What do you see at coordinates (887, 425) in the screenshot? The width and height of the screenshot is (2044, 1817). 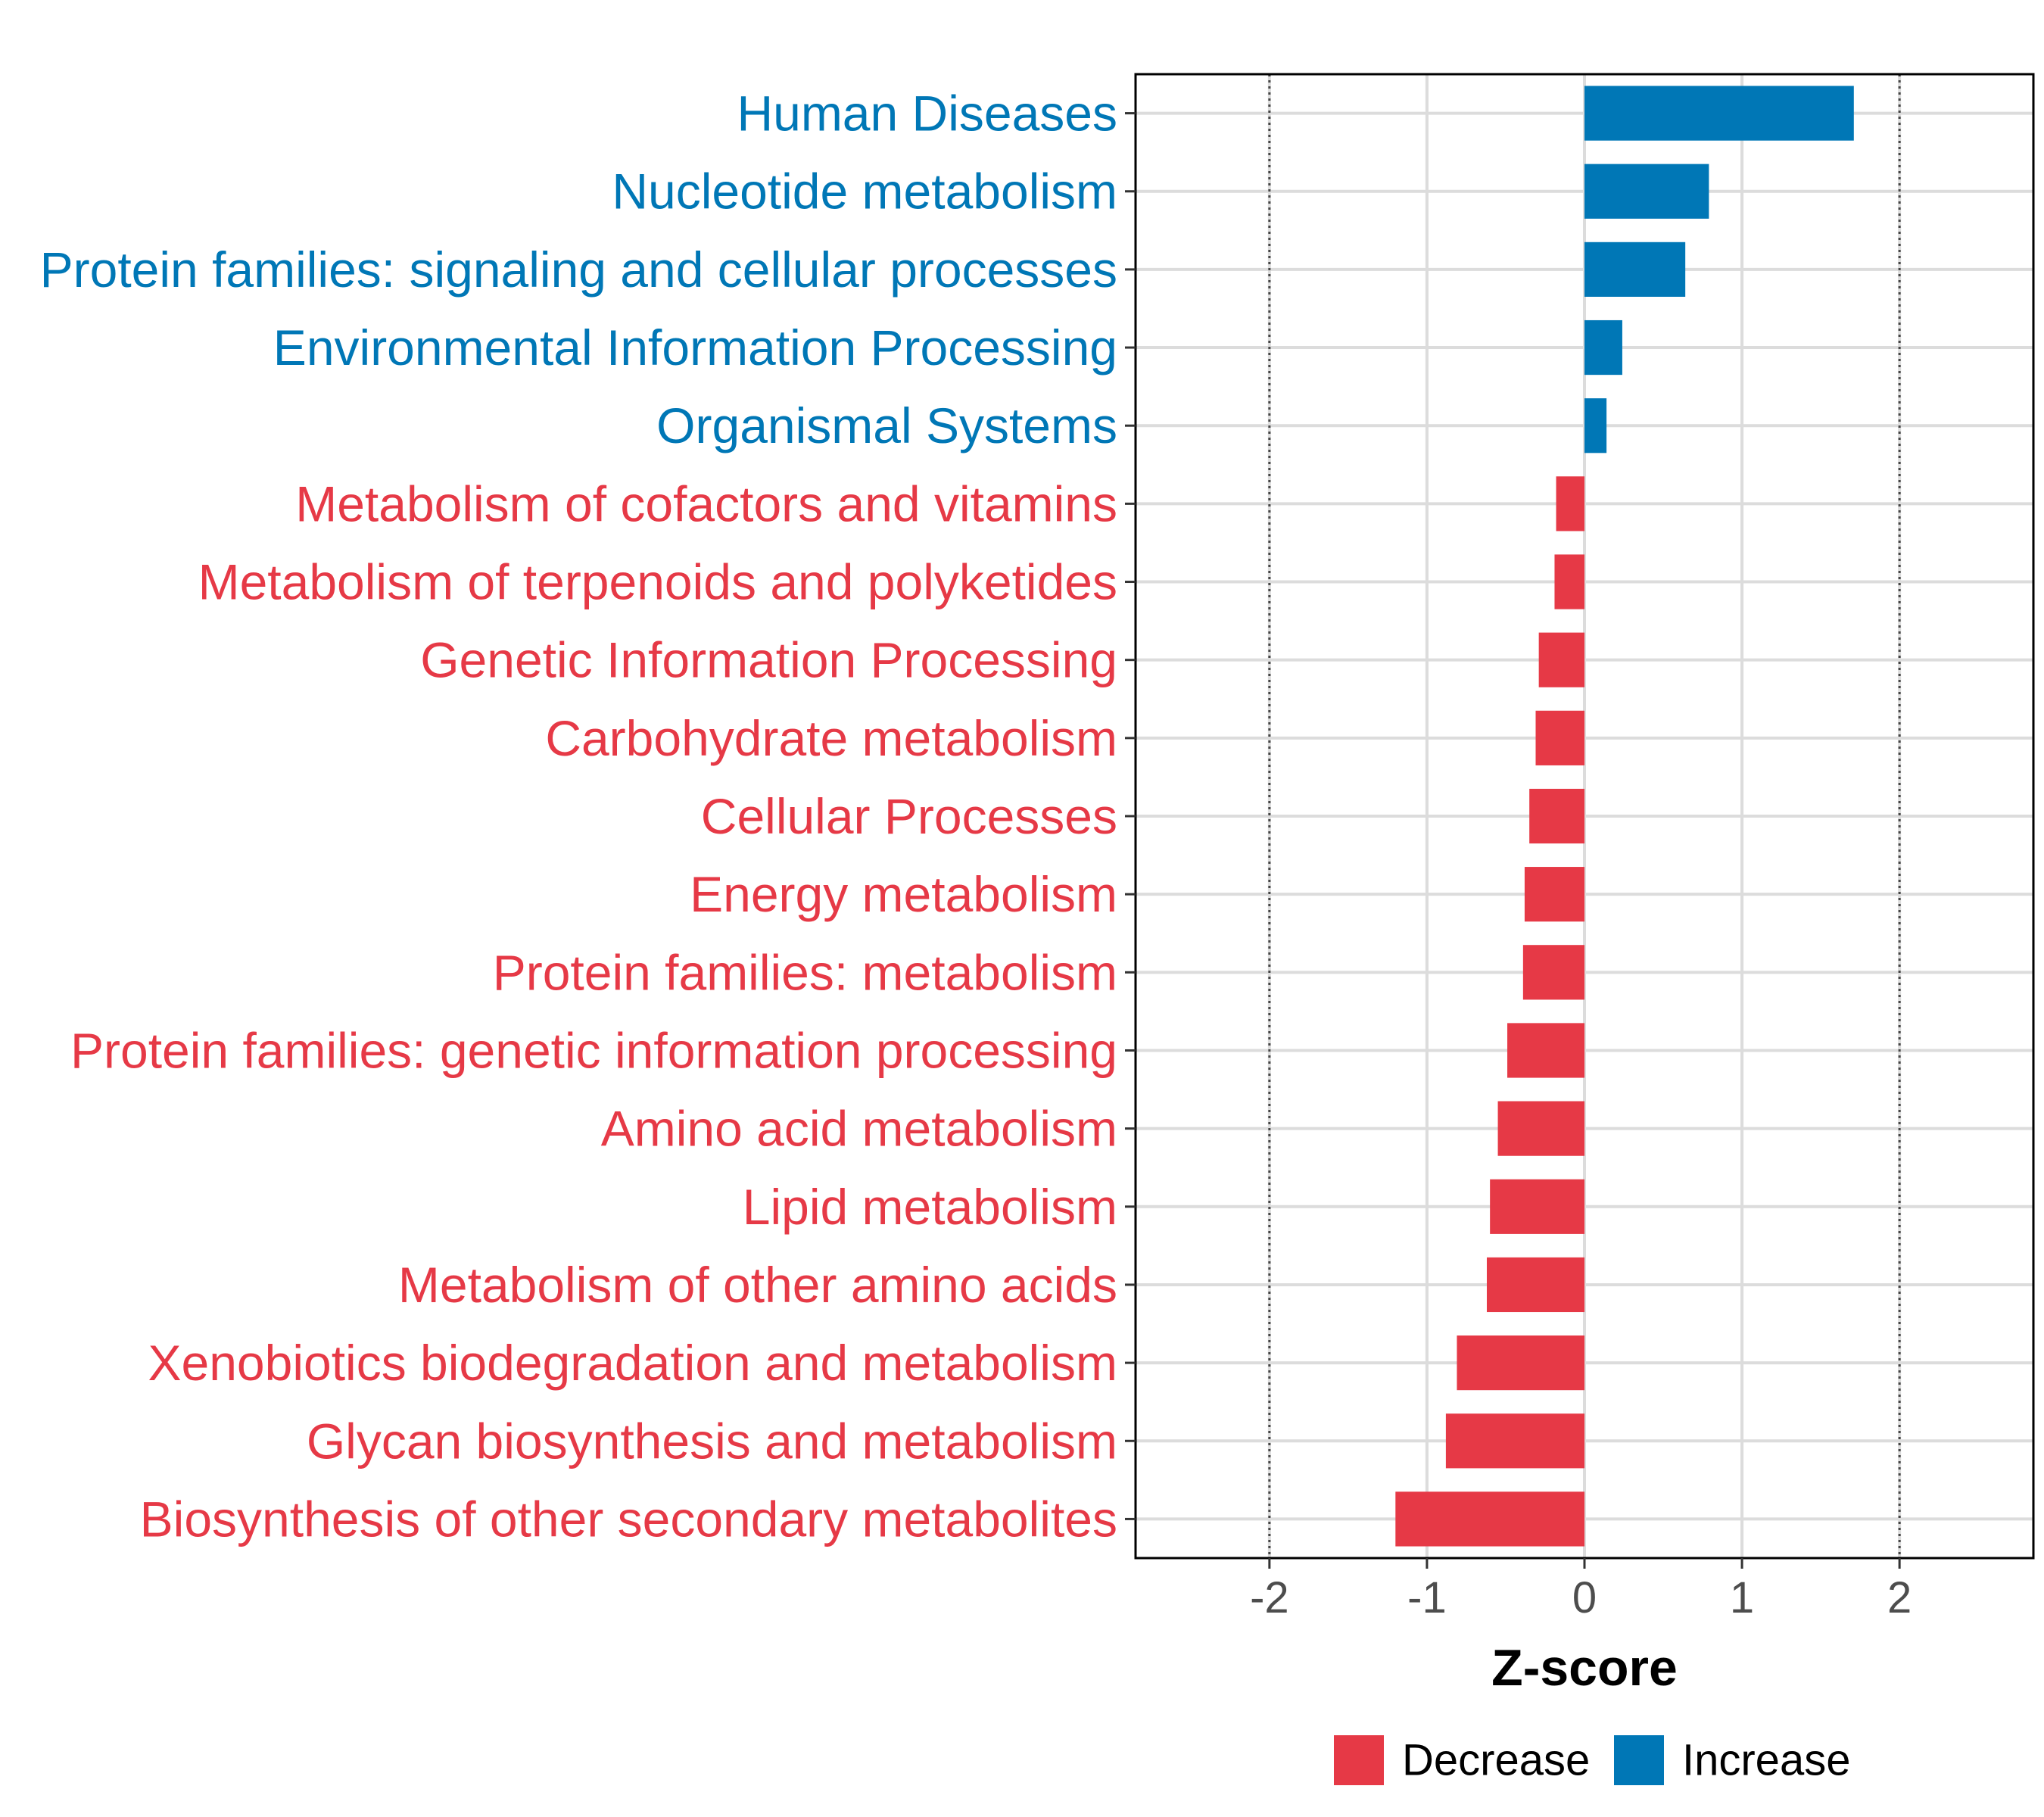 I see `category-label: Organismal Systems` at bounding box center [887, 425].